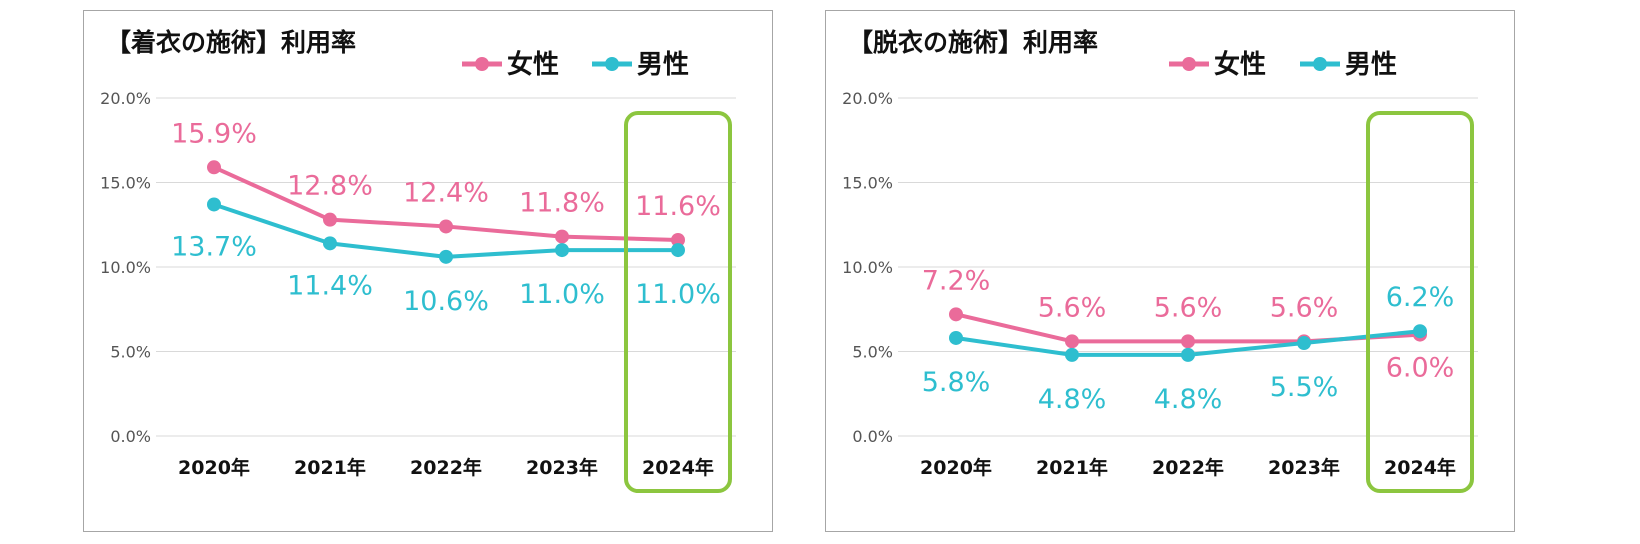 The image size is (1640, 544). Describe the element at coordinates (562, 203) in the screenshot. I see `data-label: 11.8%` at that location.